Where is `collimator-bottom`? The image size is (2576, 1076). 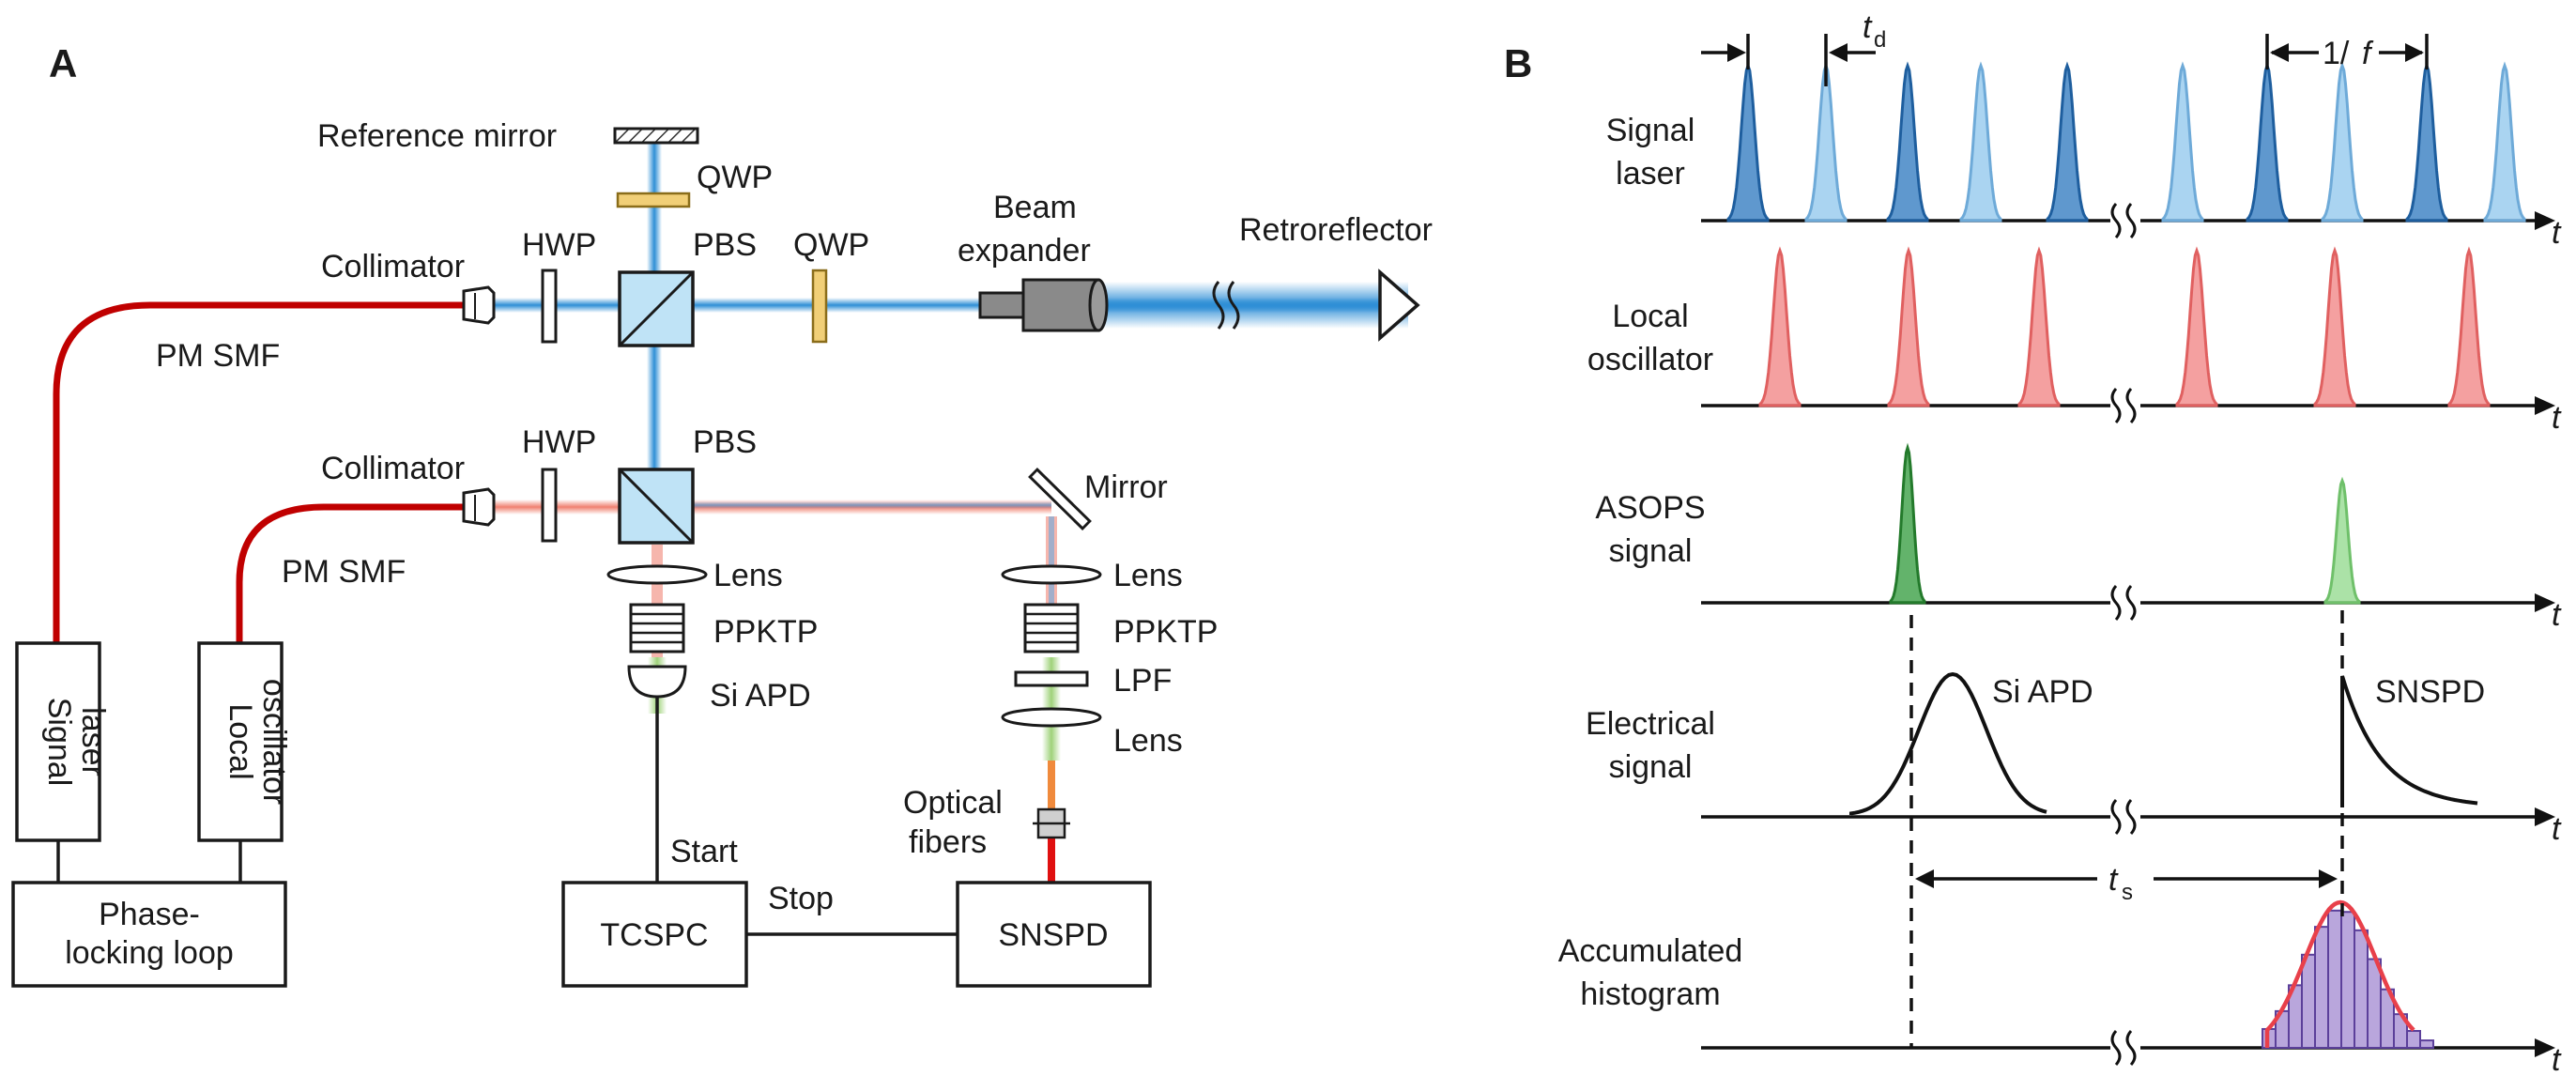
collimator-bottom is located at coordinates (479, 507).